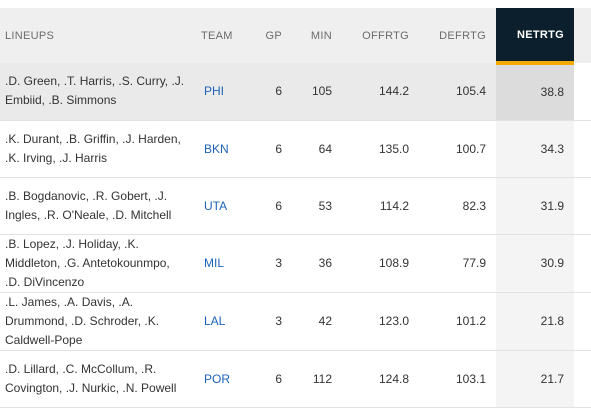  What do you see at coordinates (380, 92) in the screenshot?
I see `offrtg-cell: 144.2` at bounding box center [380, 92].